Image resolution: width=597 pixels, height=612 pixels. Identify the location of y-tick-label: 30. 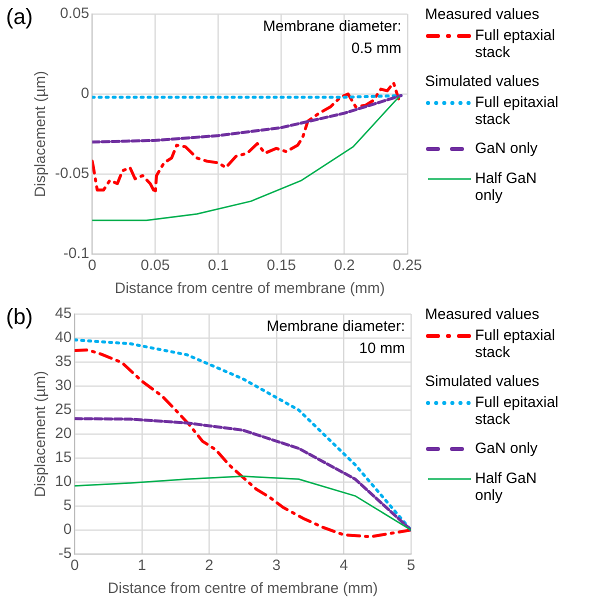
(63, 385).